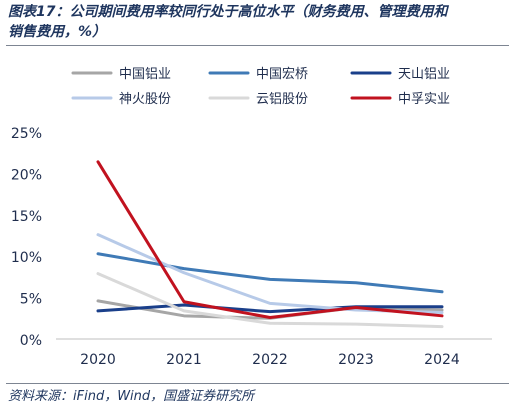  What do you see at coordinates (145, 99) in the screenshot?
I see `legend-label-4: 神火股份` at bounding box center [145, 99].